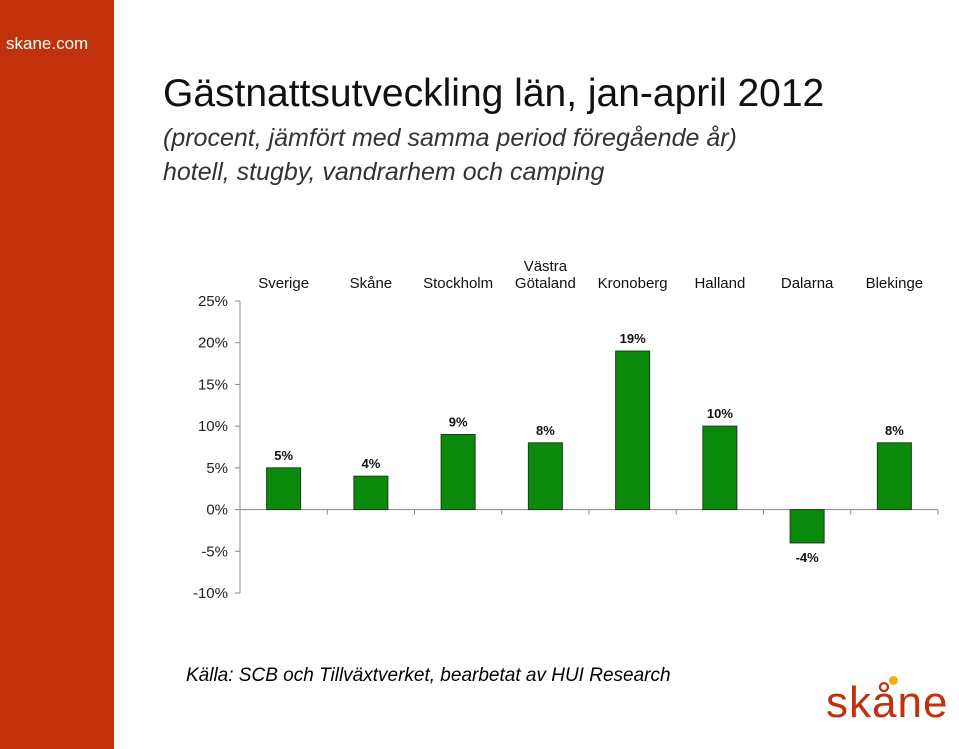  What do you see at coordinates (458, 421) in the screenshot?
I see `data-label: 9%` at bounding box center [458, 421].